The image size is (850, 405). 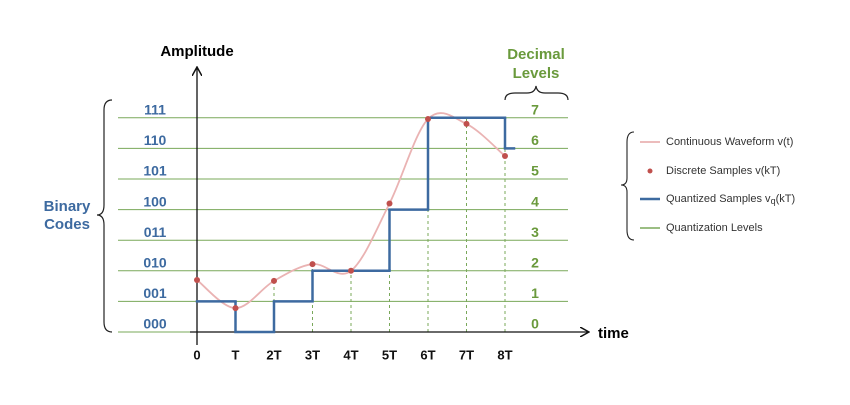 I want to click on decimal-level: 3, so click(x=535, y=232).